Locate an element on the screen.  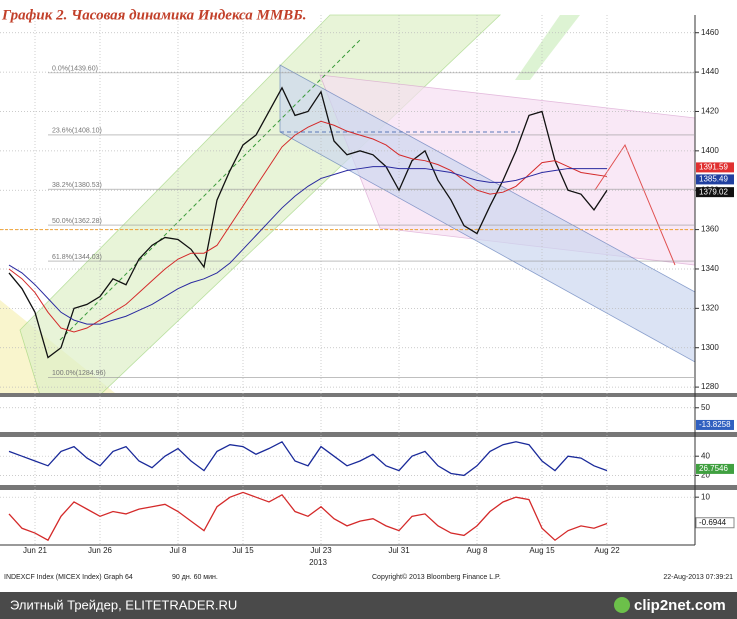
footer-copyright: Copyright© 2013 Bloomberg Finance L.P. is located at coordinates (436, 577).